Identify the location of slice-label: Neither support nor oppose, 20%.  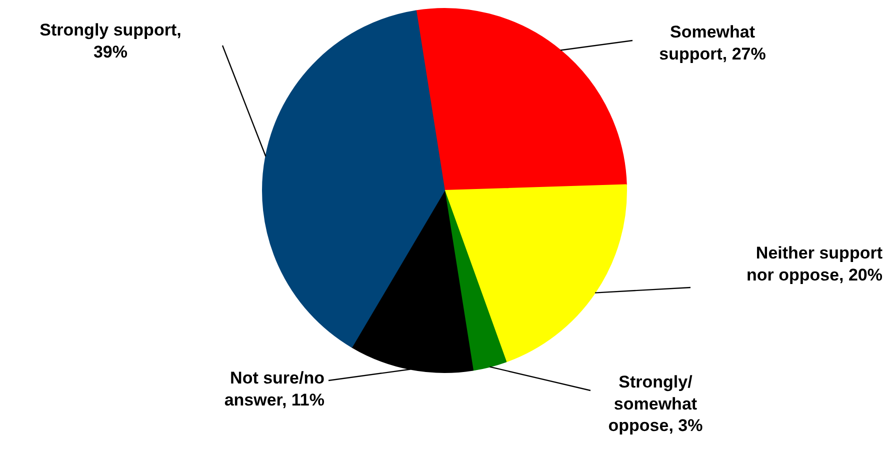
(814, 264).